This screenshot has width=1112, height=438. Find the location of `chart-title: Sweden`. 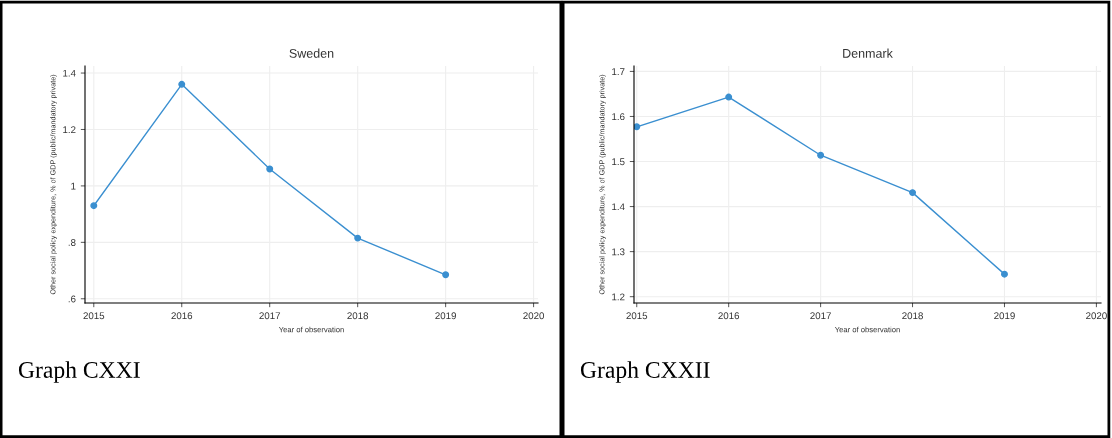

chart-title: Sweden is located at coordinates (311, 53).